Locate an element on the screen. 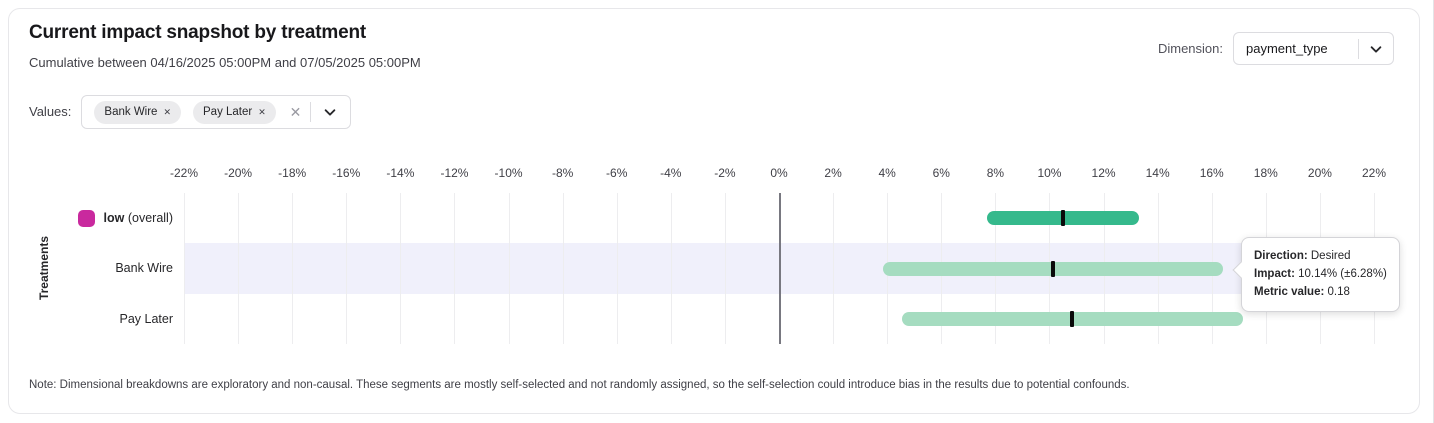 Image resolution: width=1434 pixels, height=423 pixels. x-axis-tick-label: -4% is located at coordinates (671, 173).